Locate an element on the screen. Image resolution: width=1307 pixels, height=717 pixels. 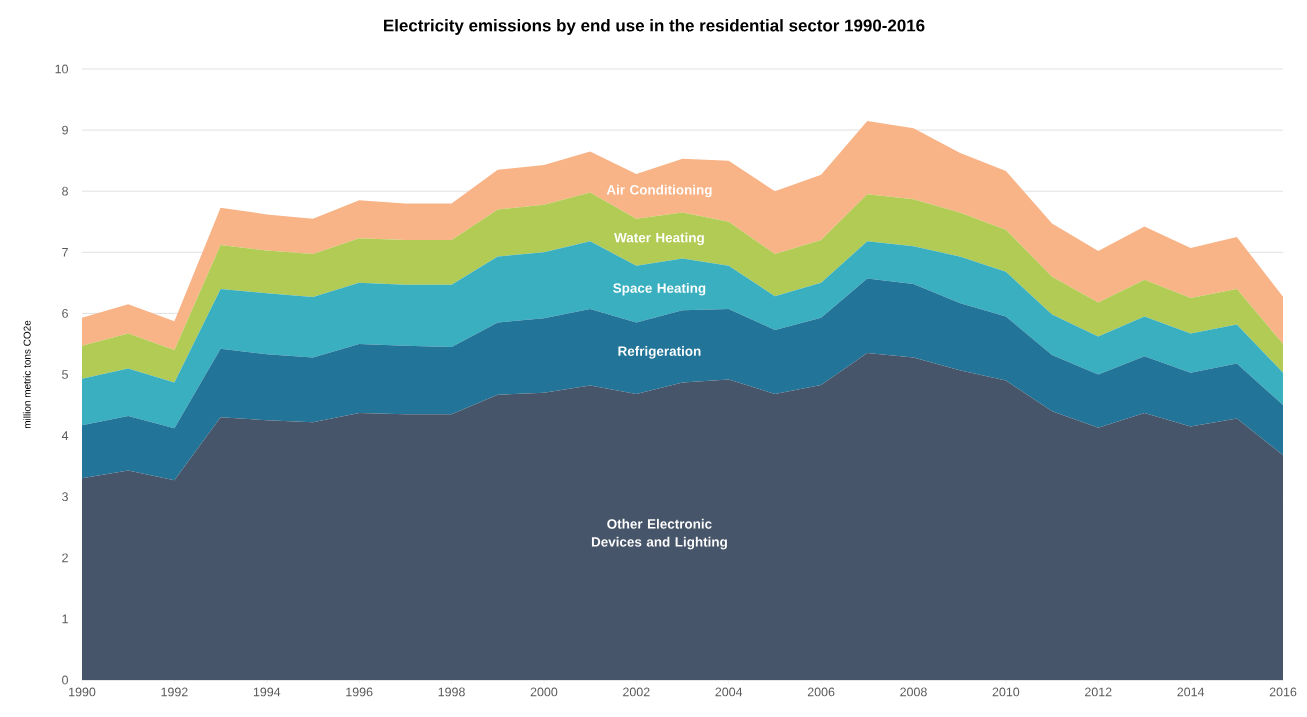
y-tick-label: 8 is located at coordinates (65, 191).